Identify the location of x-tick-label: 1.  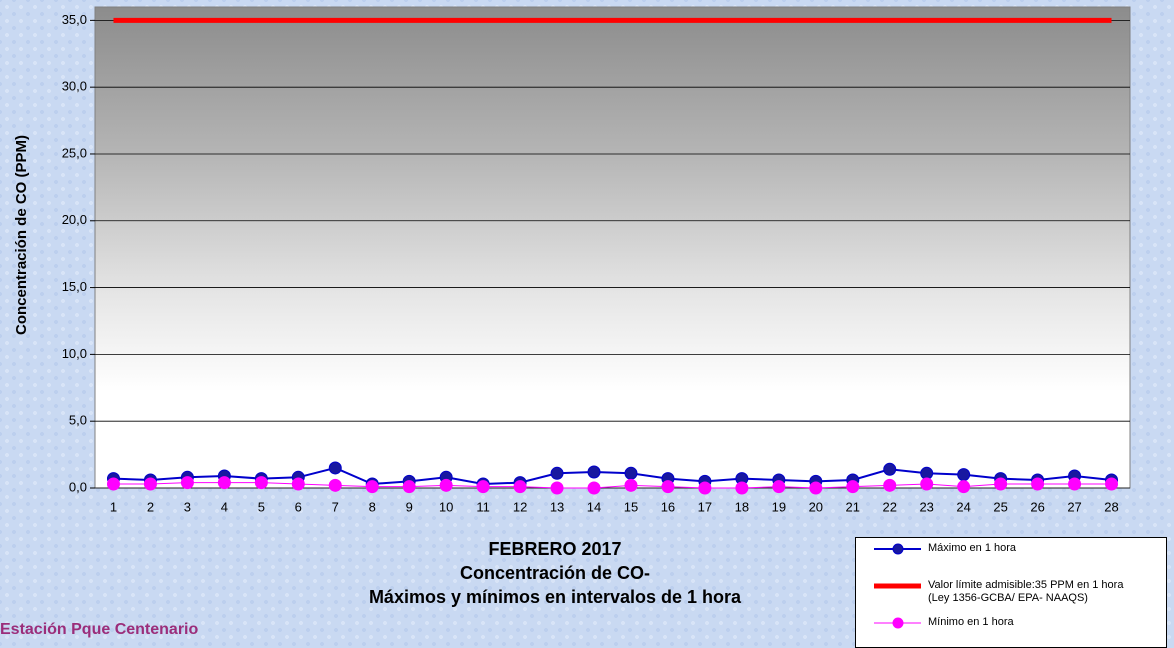
(113, 506).